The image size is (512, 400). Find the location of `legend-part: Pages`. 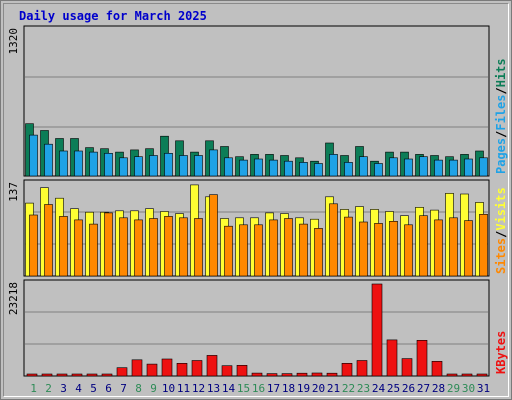

legend-part: Pages is located at coordinates (501, 156).